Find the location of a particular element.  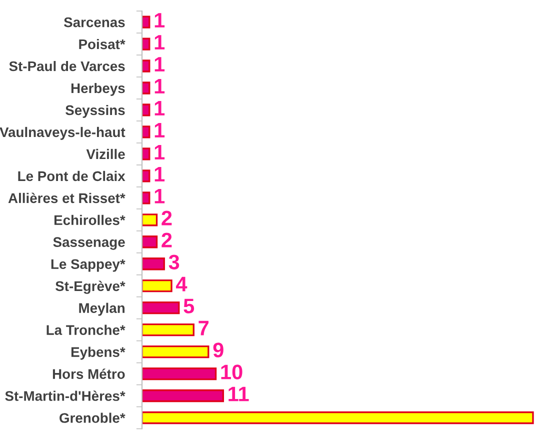

y-tick-label: Grenoble* is located at coordinates (93, 417).